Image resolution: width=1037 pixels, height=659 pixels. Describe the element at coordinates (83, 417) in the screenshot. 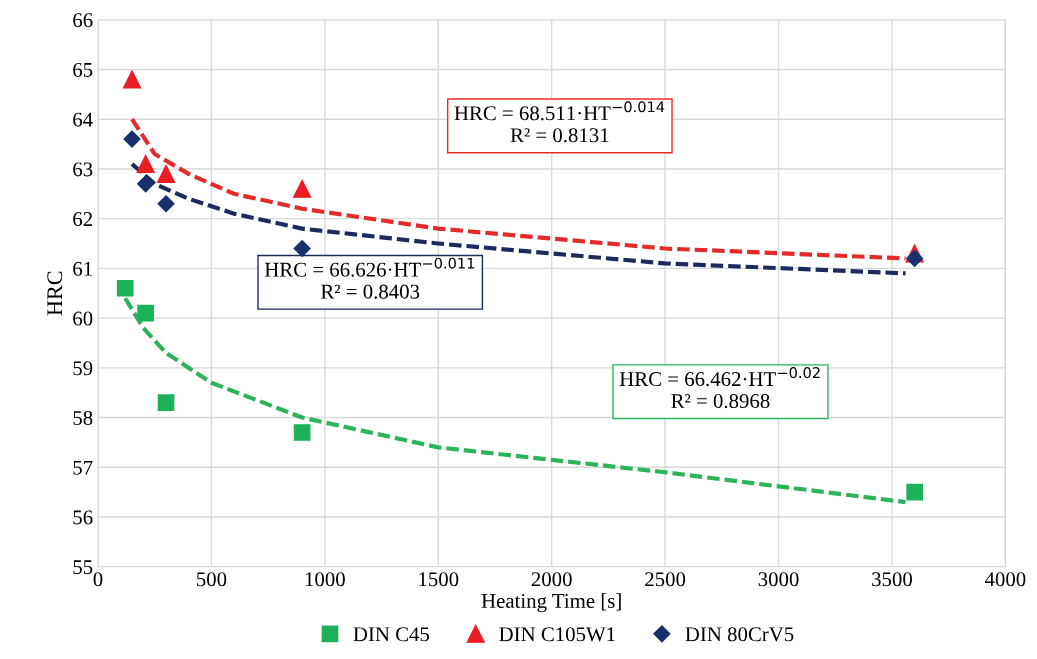

I see `y-tick-label: 58` at that location.